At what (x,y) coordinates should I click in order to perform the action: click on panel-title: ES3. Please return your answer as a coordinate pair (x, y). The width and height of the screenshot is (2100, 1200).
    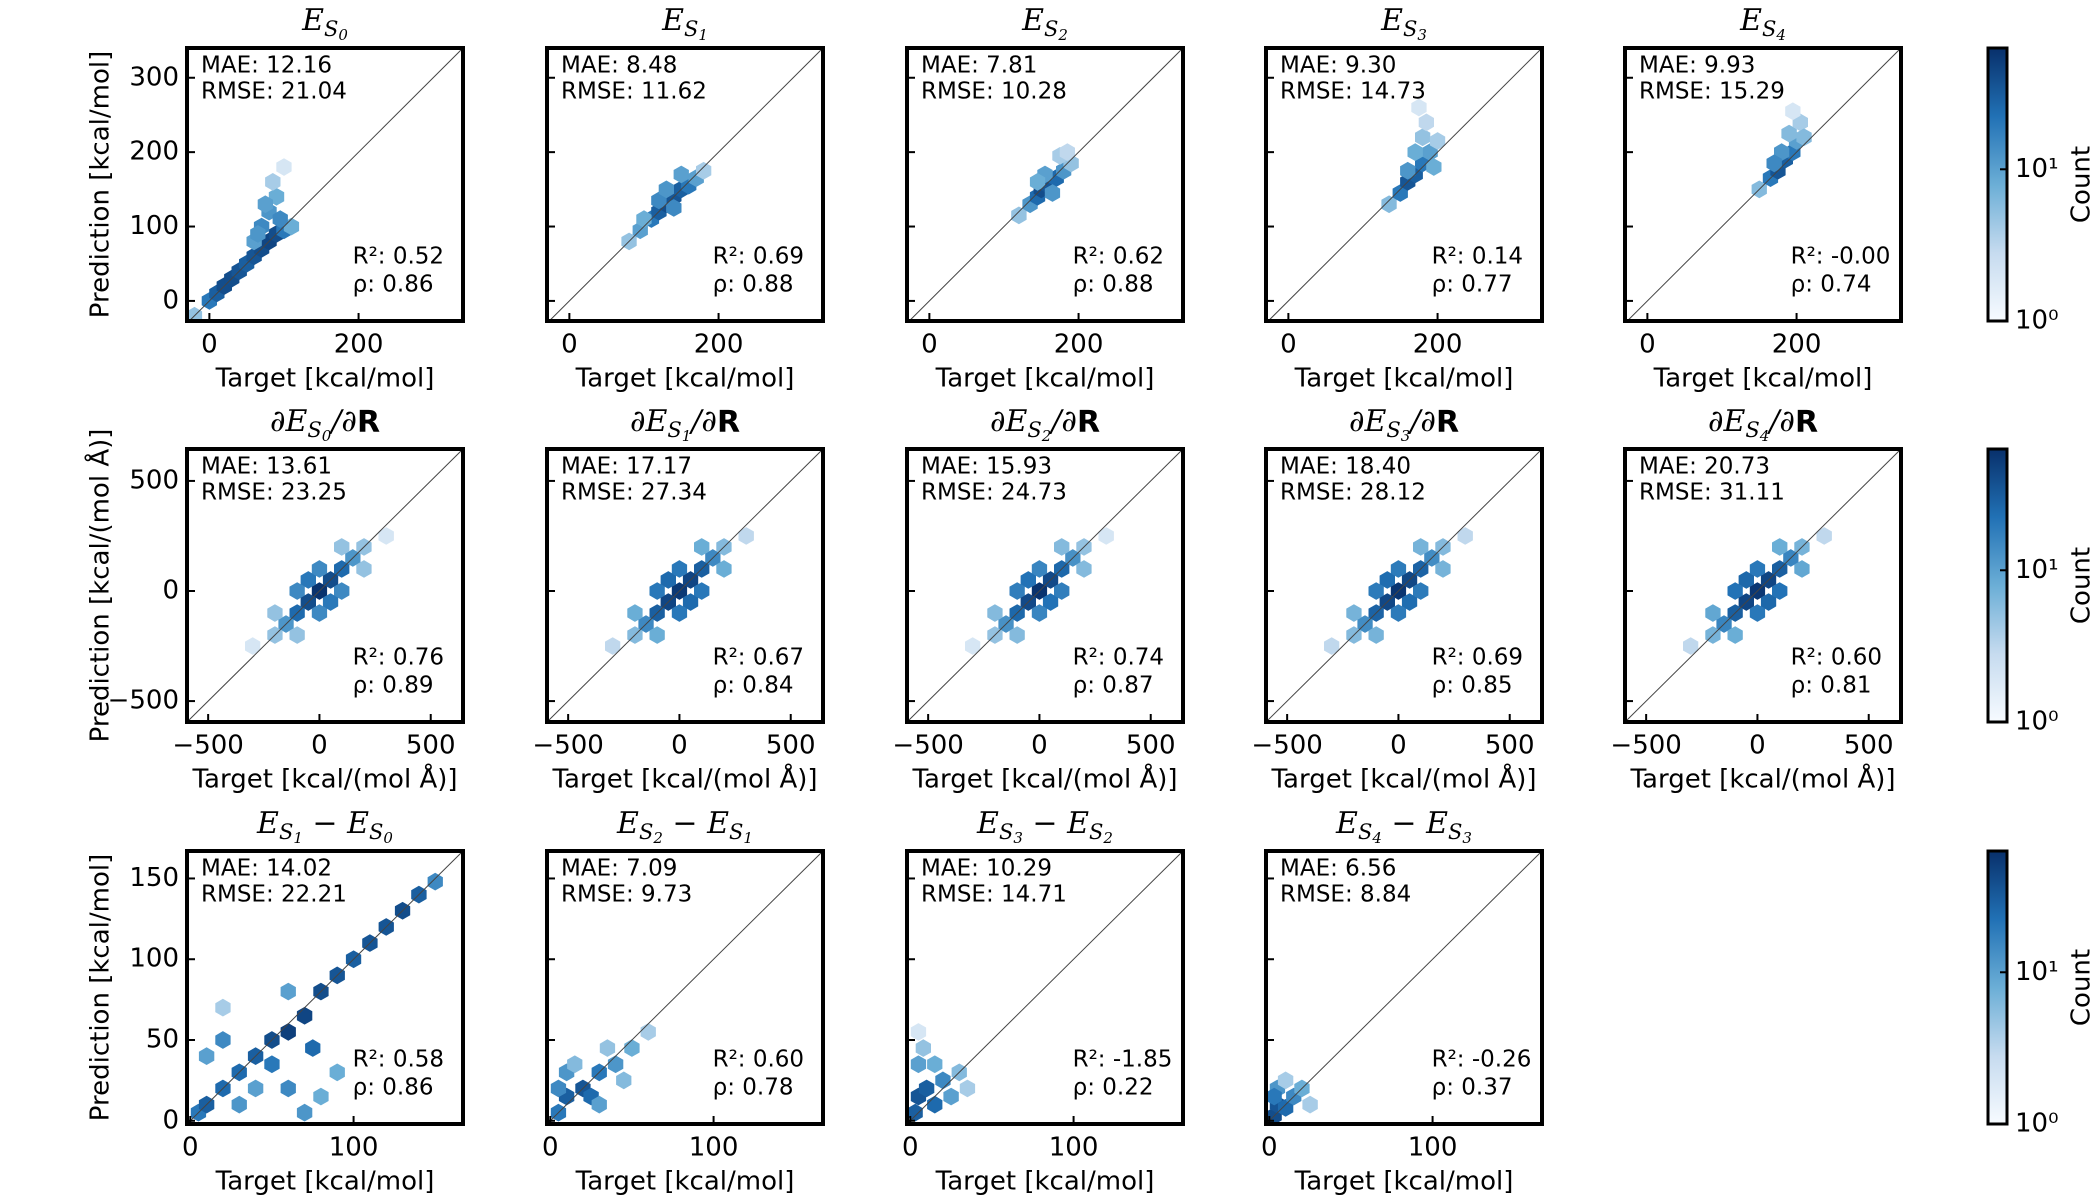
    Looking at the image, I should click on (1403, 23).